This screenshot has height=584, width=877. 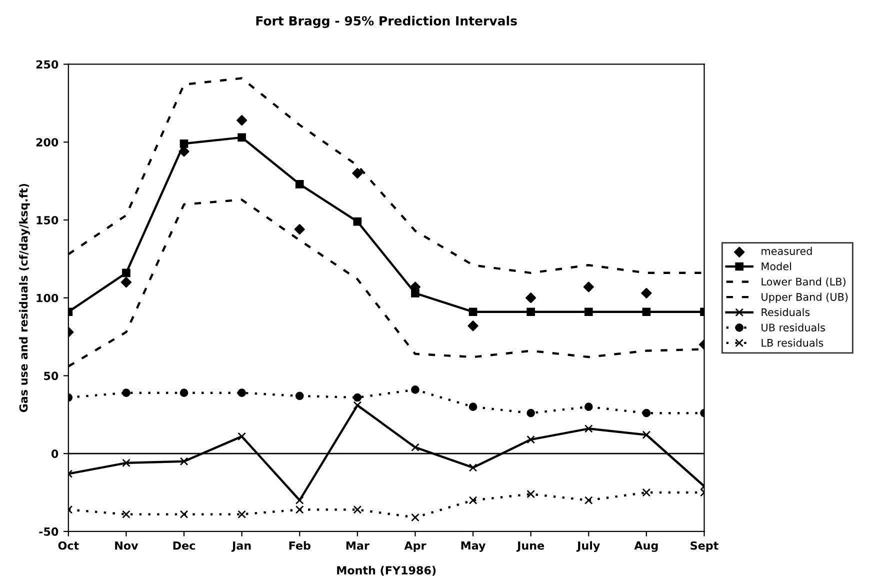 What do you see at coordinates (386, 571) in the screenshot?
I see `x-axis-title: Month (FY1986)` at bounding box center [386, 571].